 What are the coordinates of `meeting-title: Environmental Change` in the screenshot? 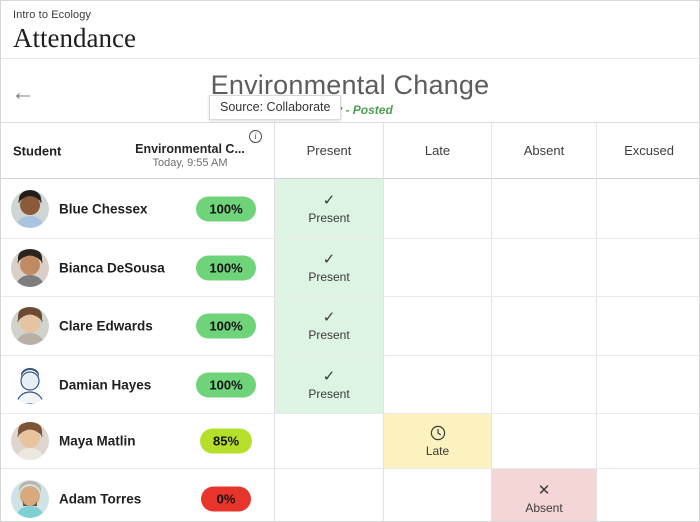 It's located at (350, 85).